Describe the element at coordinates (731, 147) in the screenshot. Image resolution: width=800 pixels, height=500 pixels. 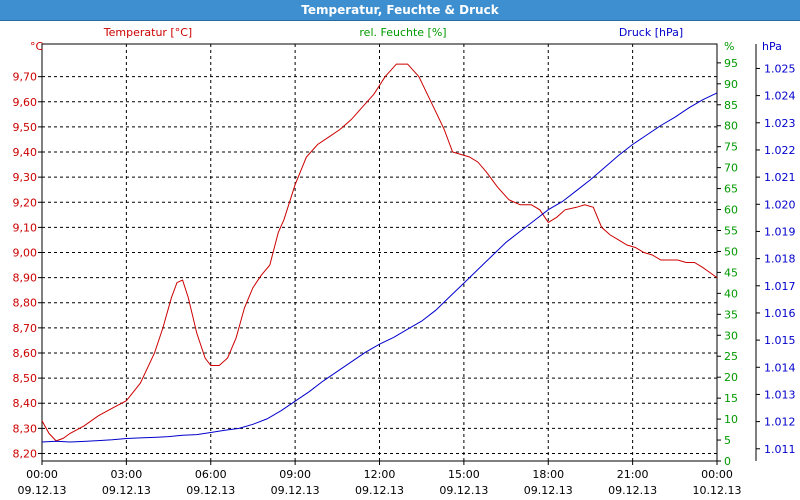
I see `humidity-tick-label: 75` at that location.